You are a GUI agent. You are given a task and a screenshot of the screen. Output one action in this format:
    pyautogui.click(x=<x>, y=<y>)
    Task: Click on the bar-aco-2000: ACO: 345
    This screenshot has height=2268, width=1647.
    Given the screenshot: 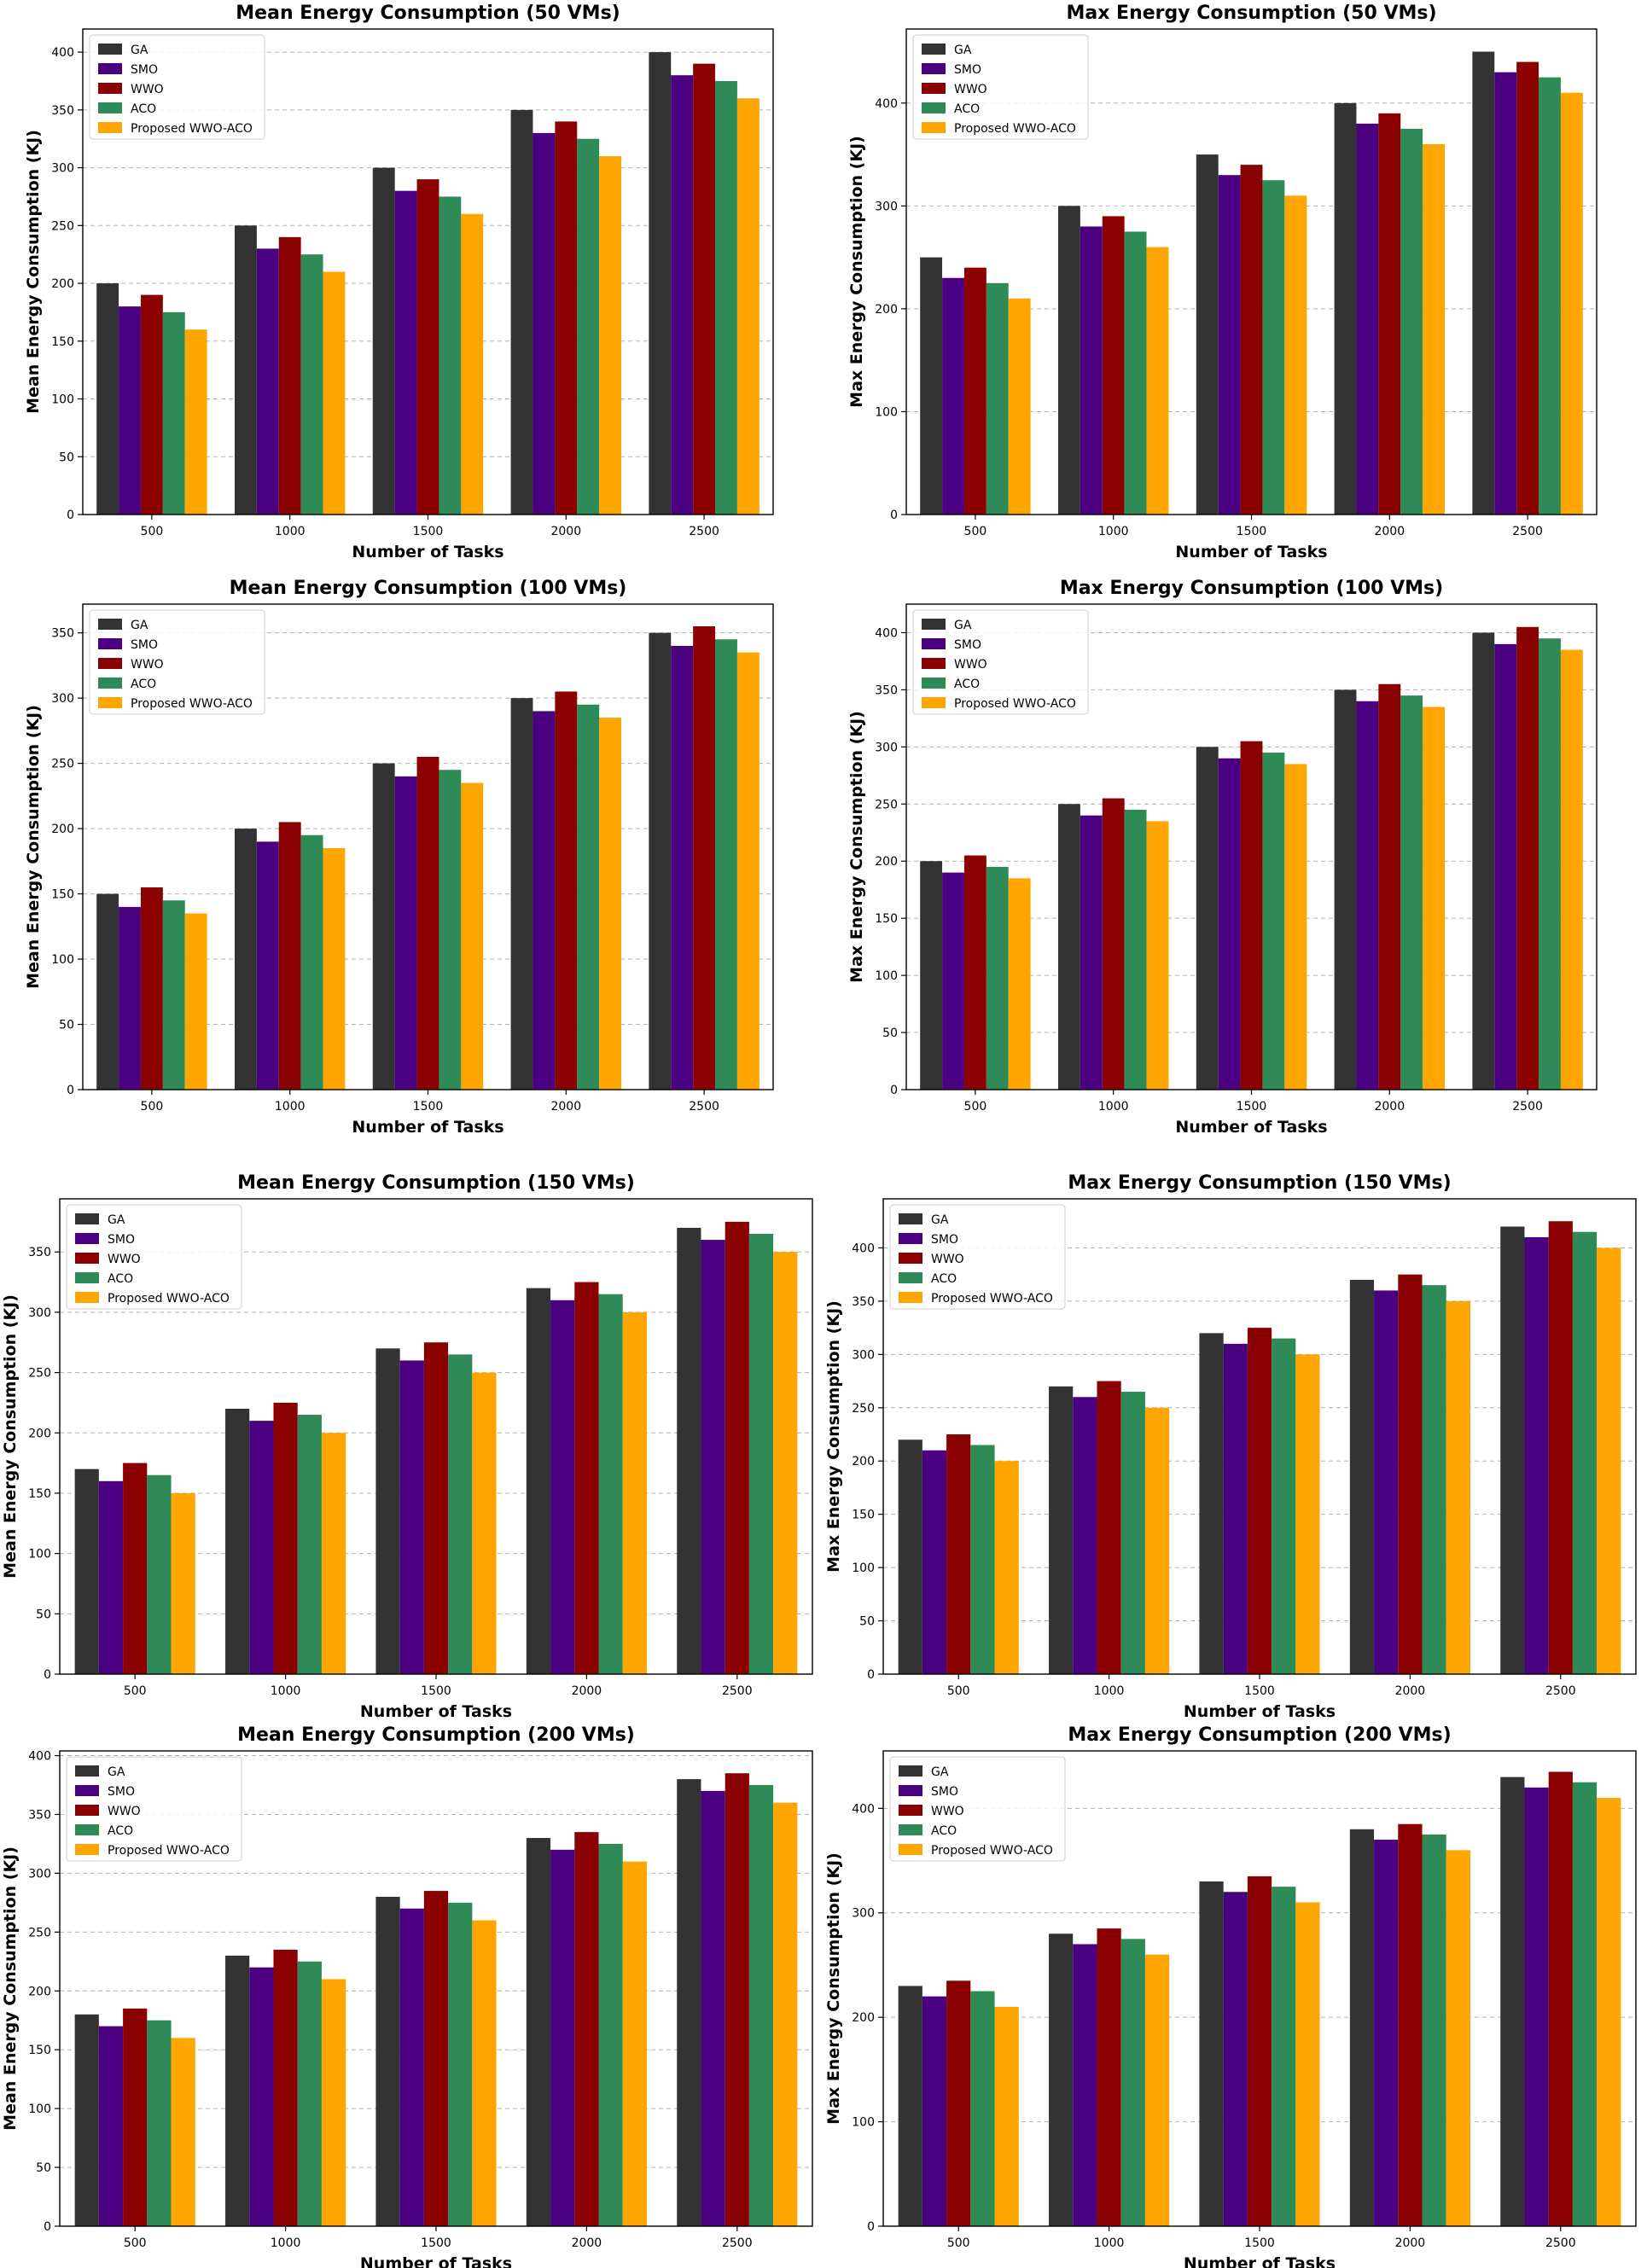 What is the action you would take?
    pyautogui.click(x=1411, y=892)
    